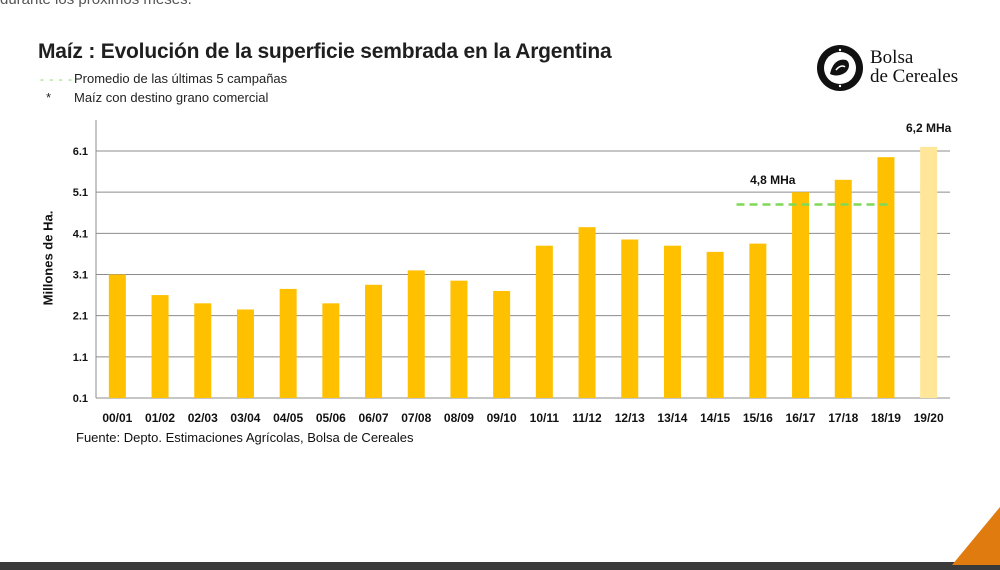 The height and width of the screenshot is (570, 1000). What do you see at coordinates (245, 418) in the screenshot?
I see `x-tick-label: 03/04` at bounding box center [245, 418].